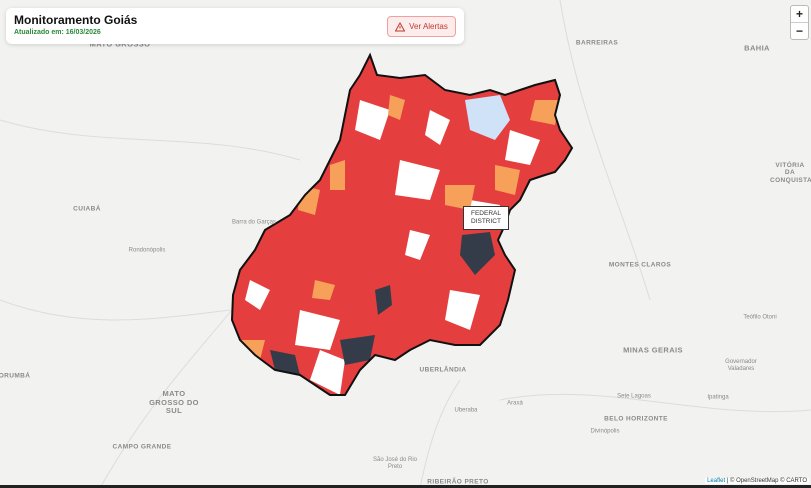 This screenshot has width=811, height=488. Describe the element at coordinates (741, 365) in the screenshot. I see `place-label: Governador Valadares` at that location.